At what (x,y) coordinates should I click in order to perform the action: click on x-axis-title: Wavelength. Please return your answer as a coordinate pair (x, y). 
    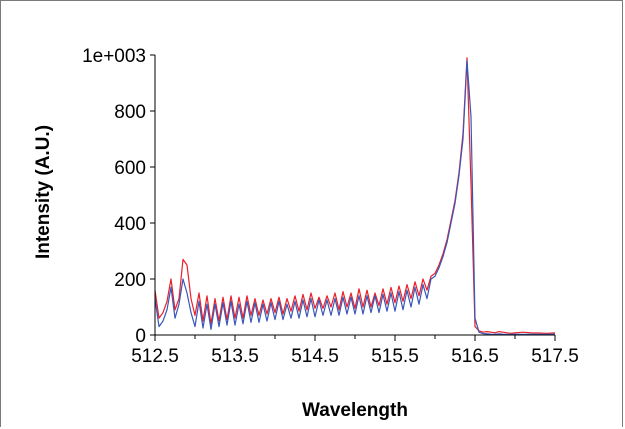
    Looking at the image, I should click on (355, 410).